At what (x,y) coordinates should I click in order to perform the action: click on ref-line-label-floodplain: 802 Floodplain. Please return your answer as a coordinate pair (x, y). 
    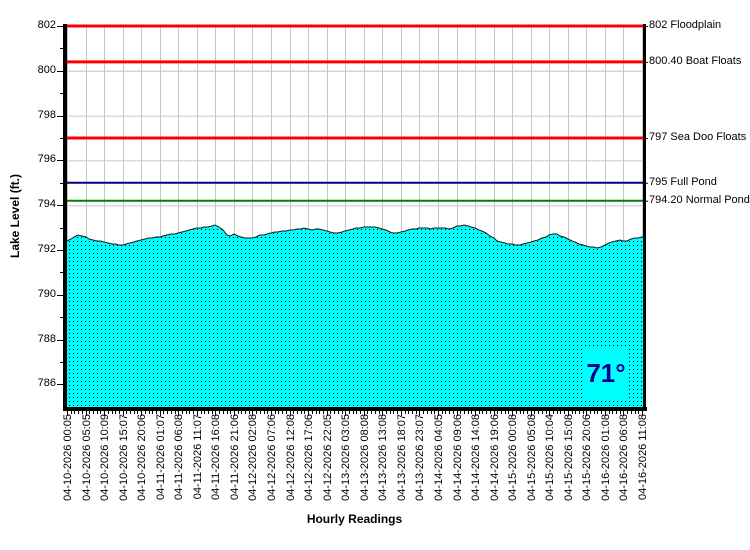
    Looking at the image, I should click on (685, 25).